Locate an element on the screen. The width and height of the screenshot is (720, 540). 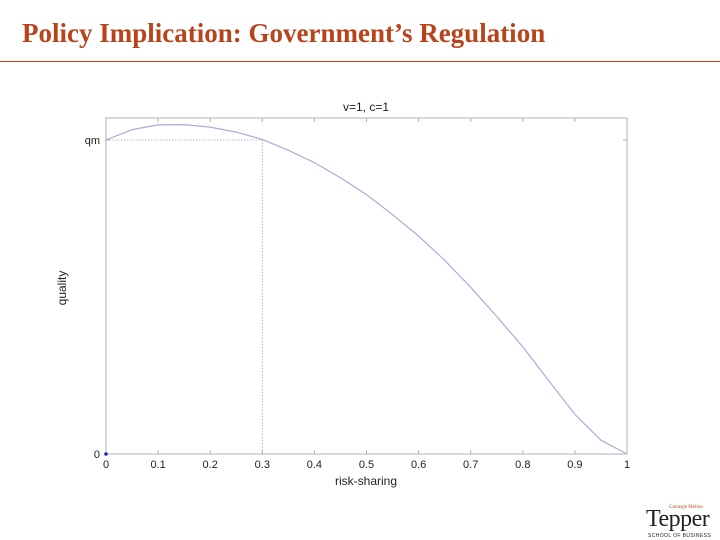
chart-title: v=1, c=1 is located at coordinates (366, 107).